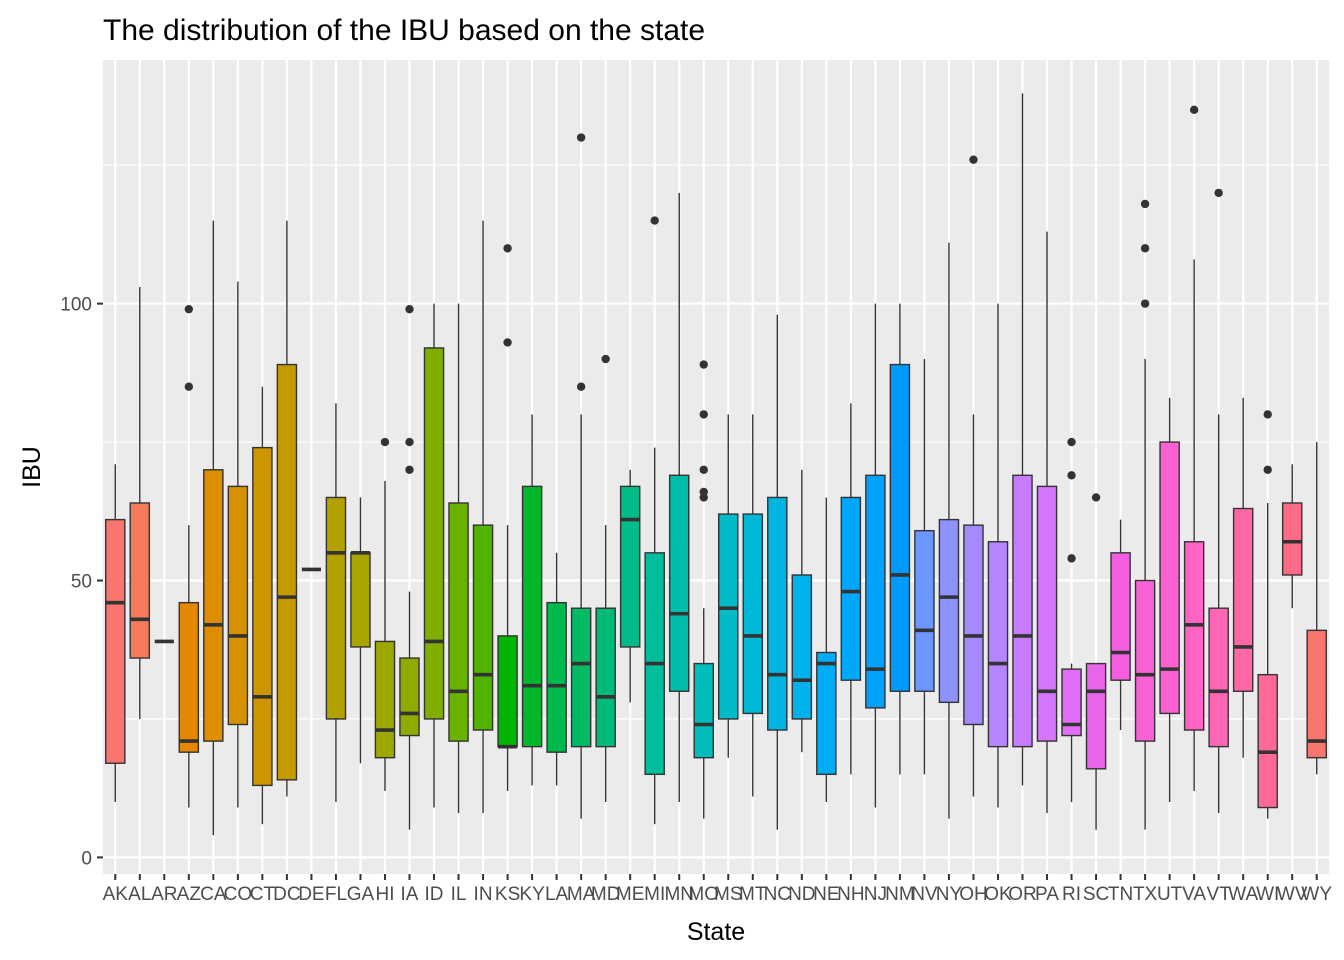 The height and width of the screenshot is (960, 1344). What do you see at coordinates (459, 894) in the screenshot?
I see `x-tick-label: IL` at bounding box center [459, 894].